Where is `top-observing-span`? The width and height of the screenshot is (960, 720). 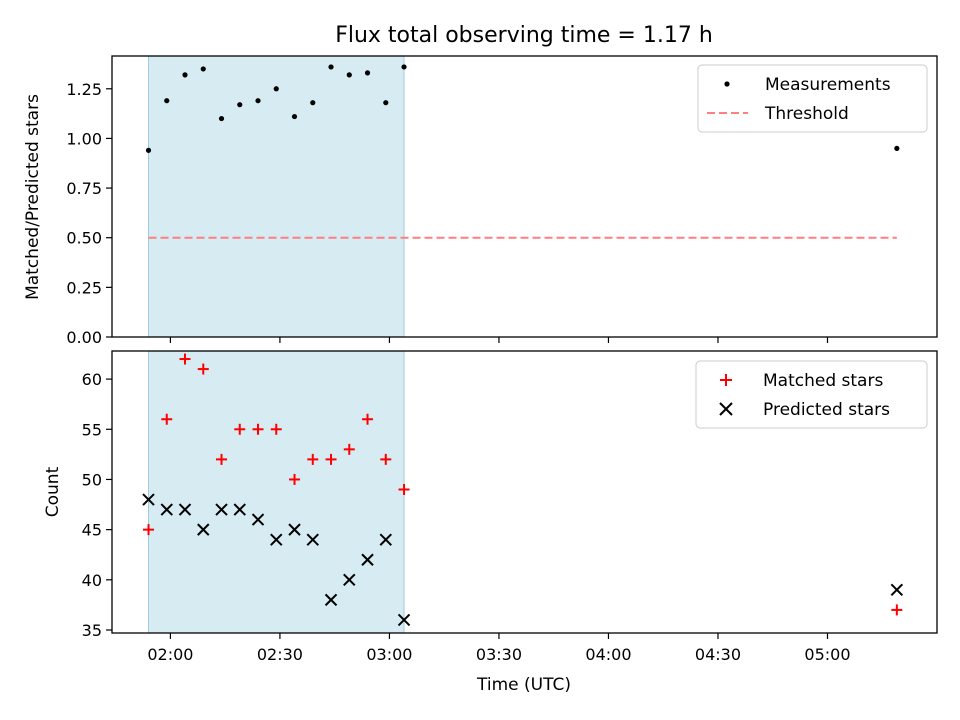
top-observing-span is located at coordinates (276, 196).